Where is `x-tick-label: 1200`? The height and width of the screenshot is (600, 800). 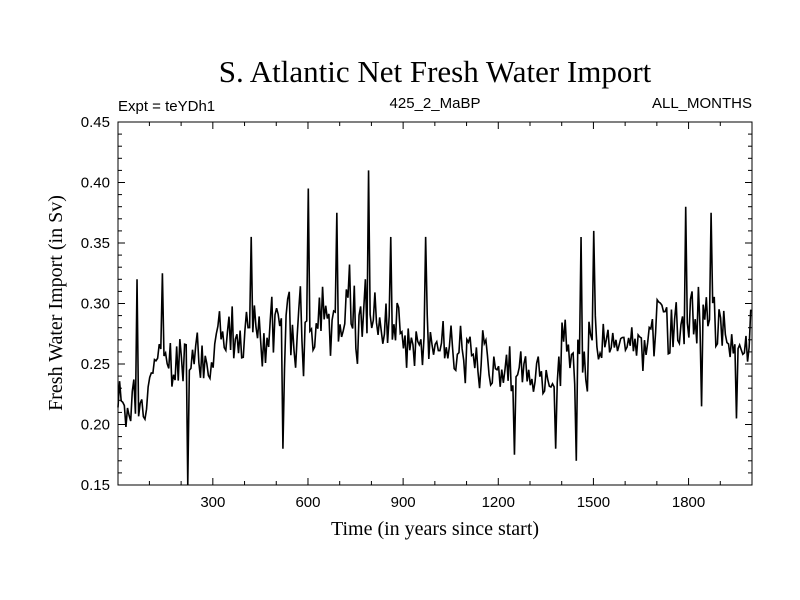
x-tick-label: 1200 is located at coordinates (498, 502).